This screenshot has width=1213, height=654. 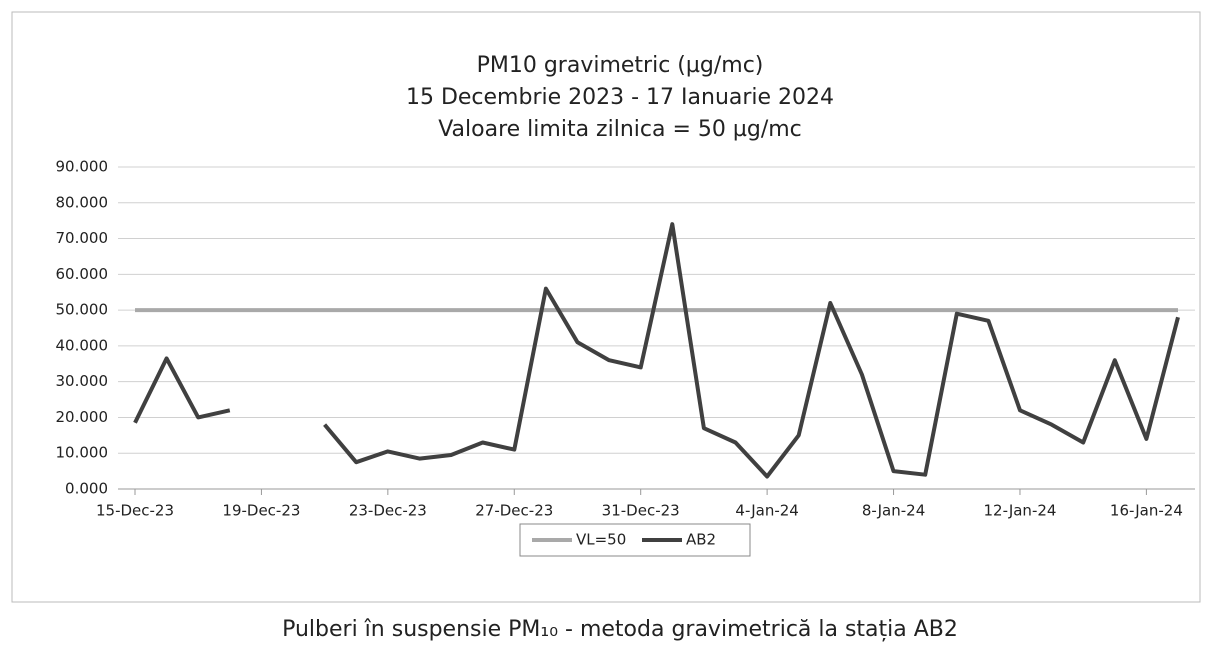 I want to click on x-tick-label: 16-Jan-24, so click(x=1146, y=511).